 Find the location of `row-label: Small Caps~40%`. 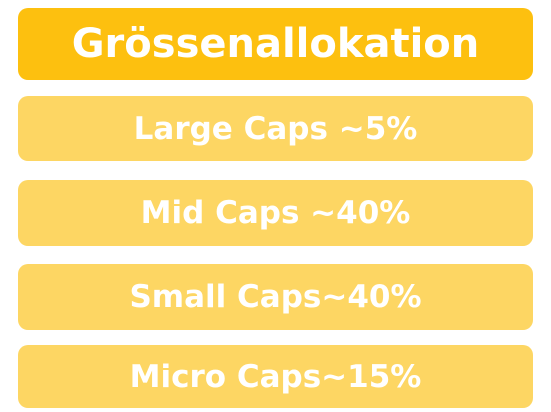

row-label: Small Caps~40% is located at coordinates (275, 297).